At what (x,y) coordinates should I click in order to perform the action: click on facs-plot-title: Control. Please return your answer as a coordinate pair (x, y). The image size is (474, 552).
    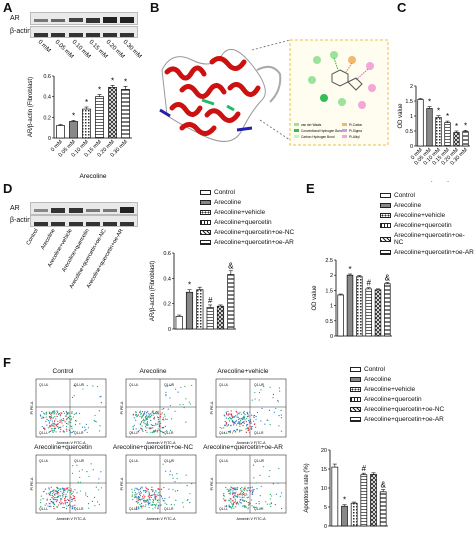
    Looking at the image, I should click on (63, 371).